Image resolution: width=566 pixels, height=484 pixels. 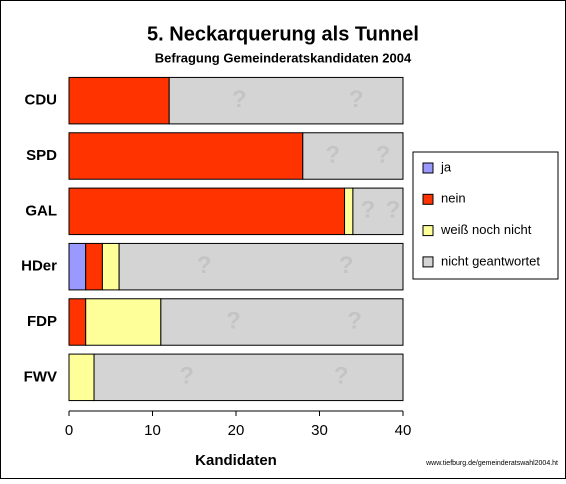 I want to click on y-tick-label: HDer, so click(x=39, y=266).